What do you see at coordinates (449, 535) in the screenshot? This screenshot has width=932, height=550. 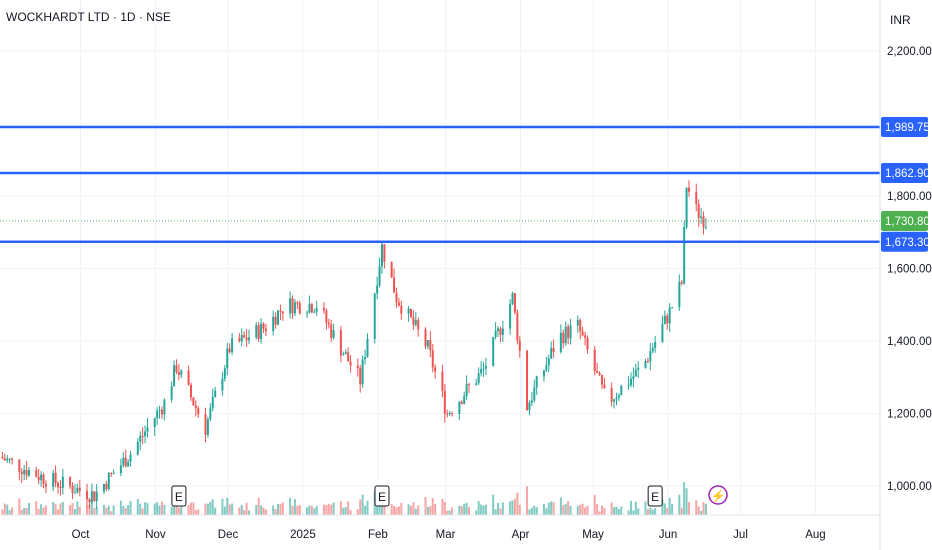 I see `time-axis: Oct Nov Dec 2025 Feb Mar Apr May Jun Jul Aug` at bounding box center [449, 535].